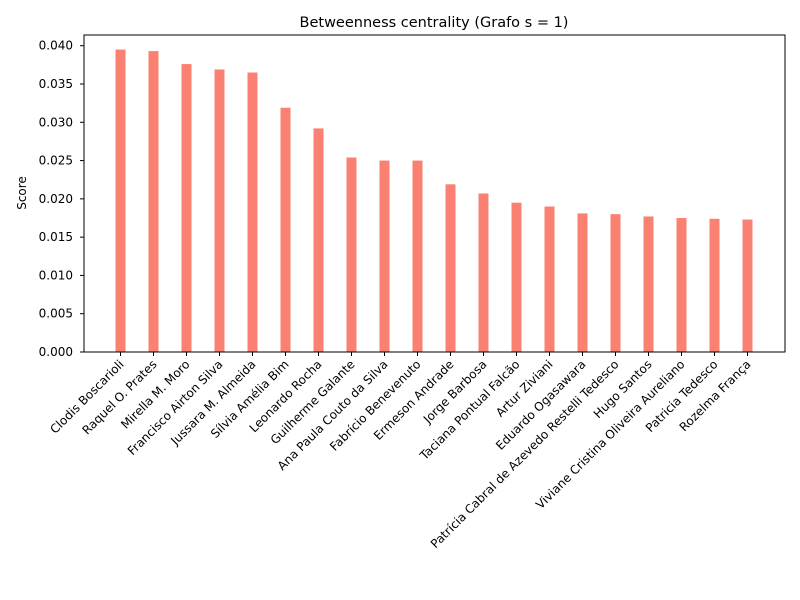 Image resolution: width=800 pixels, height=600 pixels. I want to click on y-tick-label: 0.035, so click(56, 84).